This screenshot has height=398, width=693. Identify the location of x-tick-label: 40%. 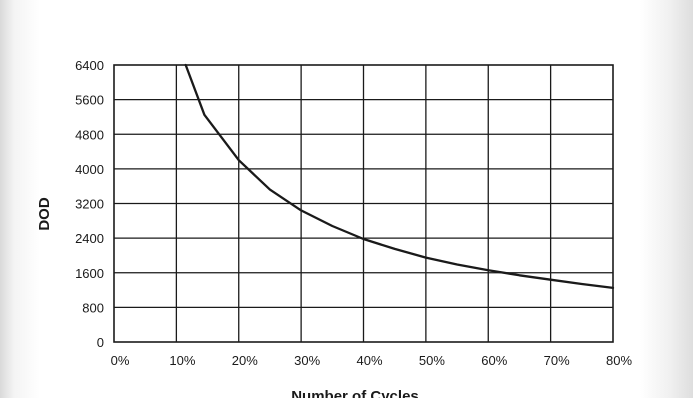
(369, 360).